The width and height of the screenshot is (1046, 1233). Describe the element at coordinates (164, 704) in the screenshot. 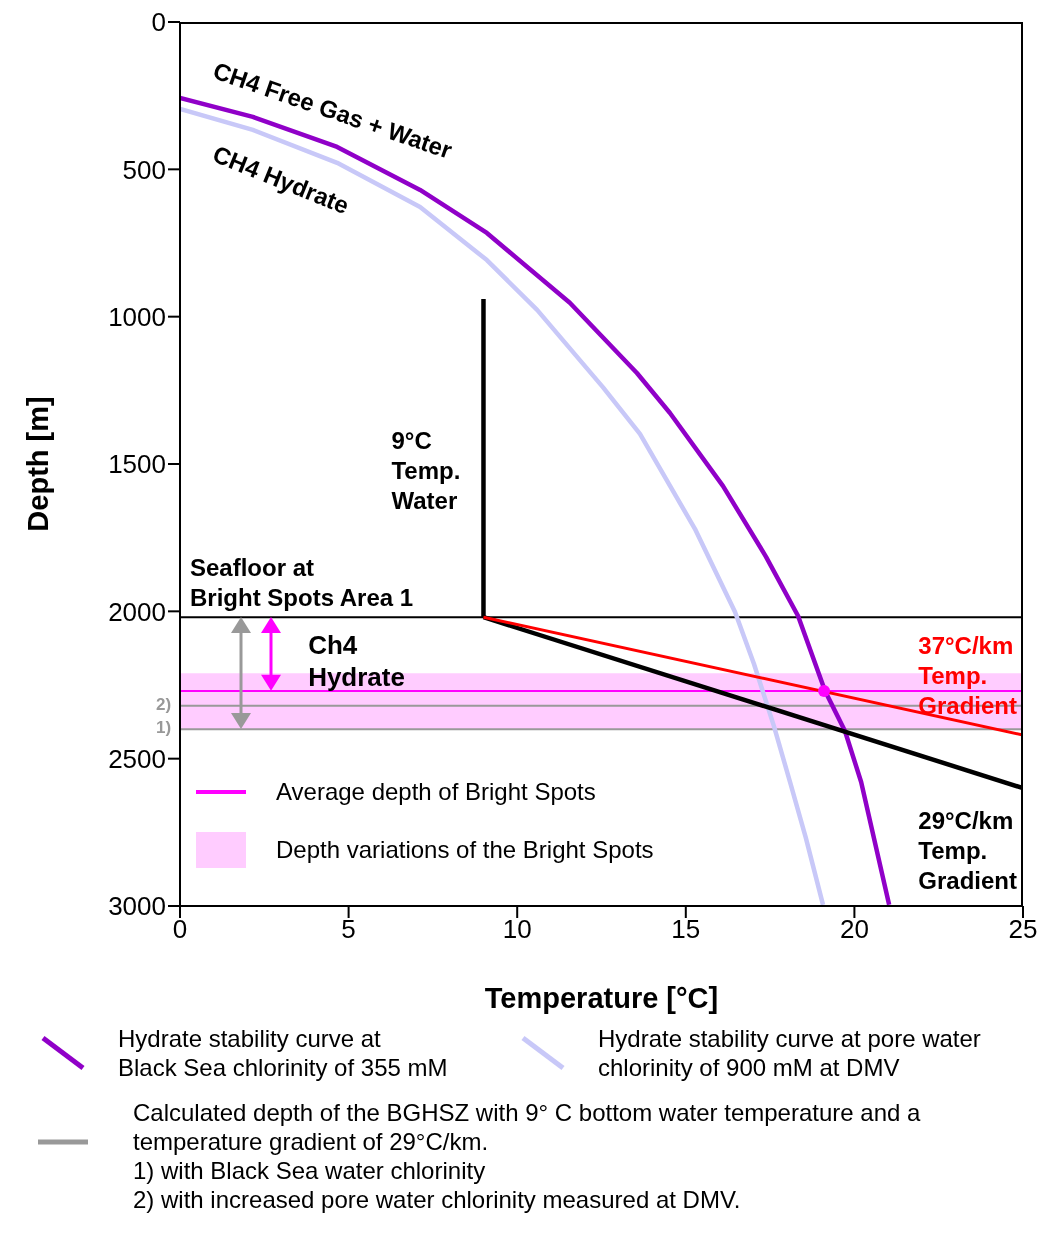

I see `text: 2)` at that location.